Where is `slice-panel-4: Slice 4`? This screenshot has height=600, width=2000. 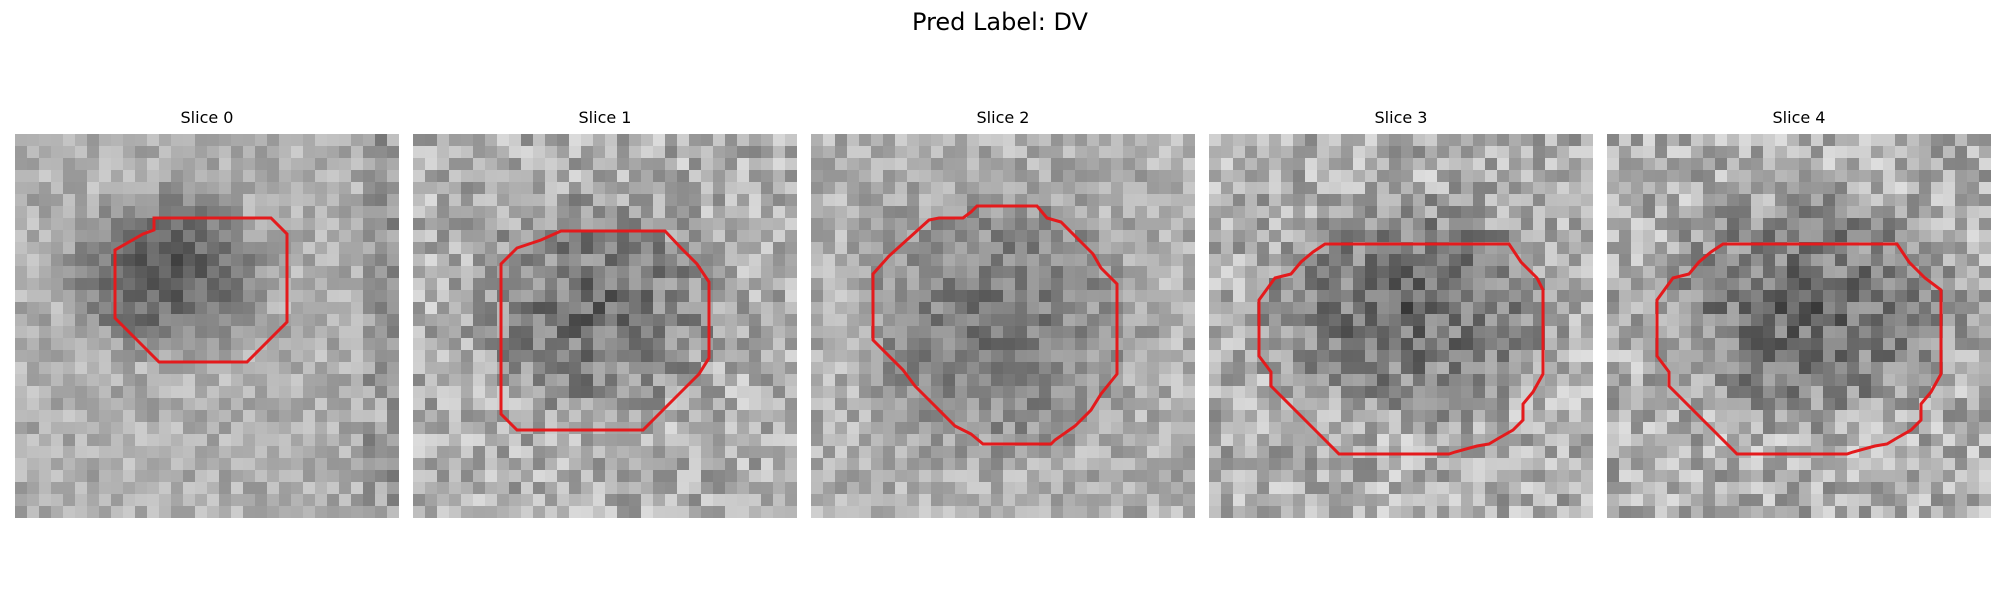 slice-panel-4: Slice 4 is located at coordinates (1799, 312).